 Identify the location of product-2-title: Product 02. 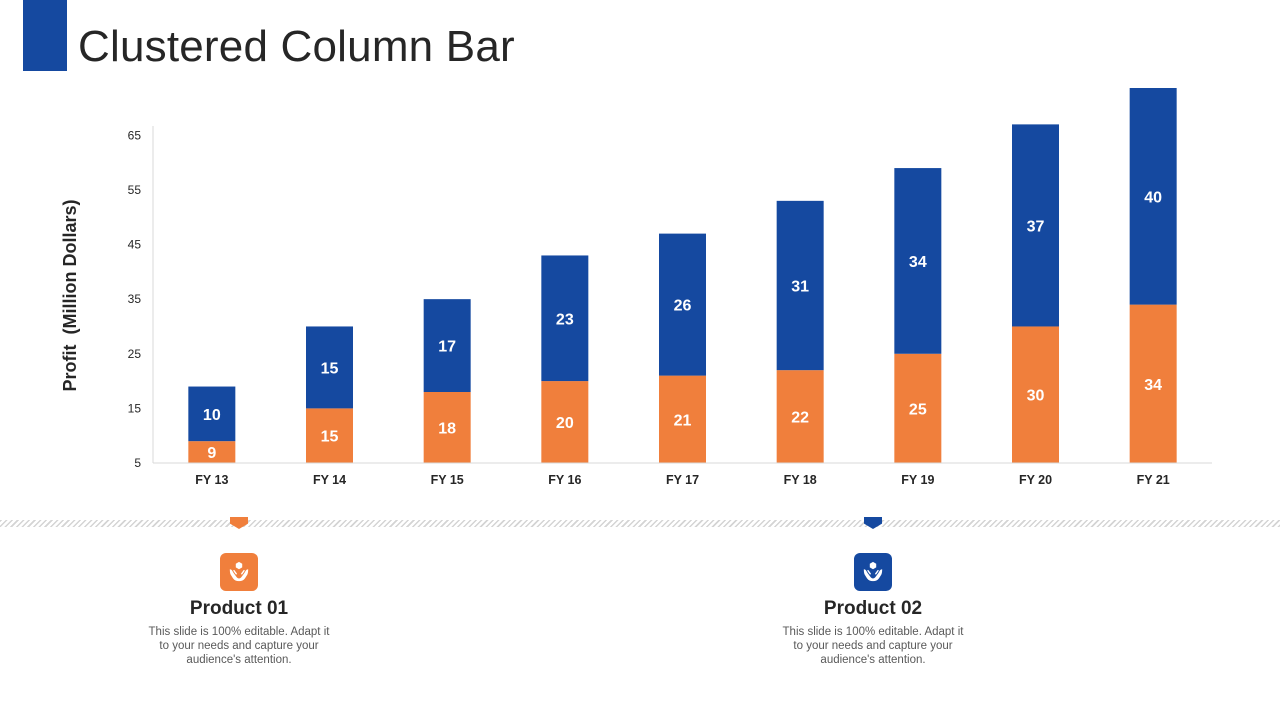
(873, 608).